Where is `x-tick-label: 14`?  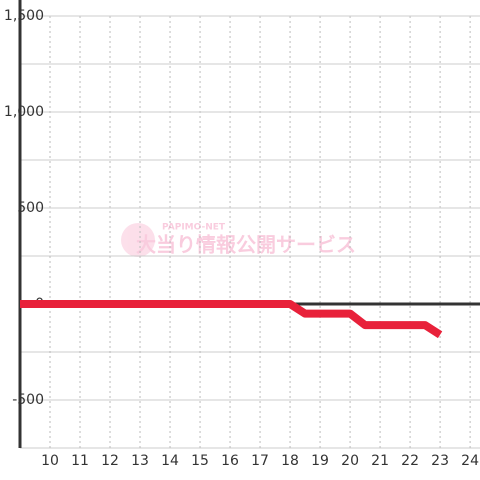 x-tick-label: 14 is located at coordinates (170, 461).